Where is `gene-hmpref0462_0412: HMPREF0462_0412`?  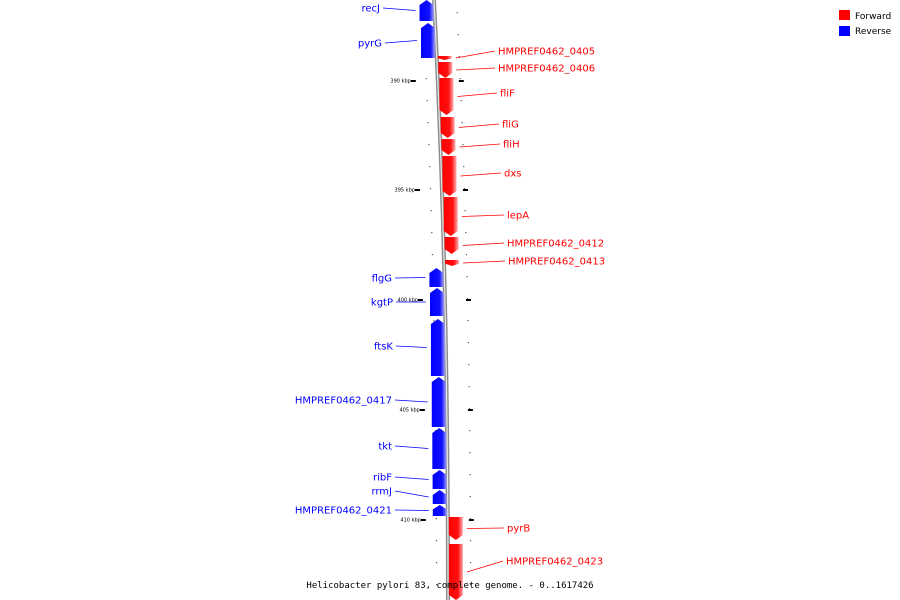
gene-hmpref0462_0412: HMPREF0462_0412 is located at coordinates (524, 245).